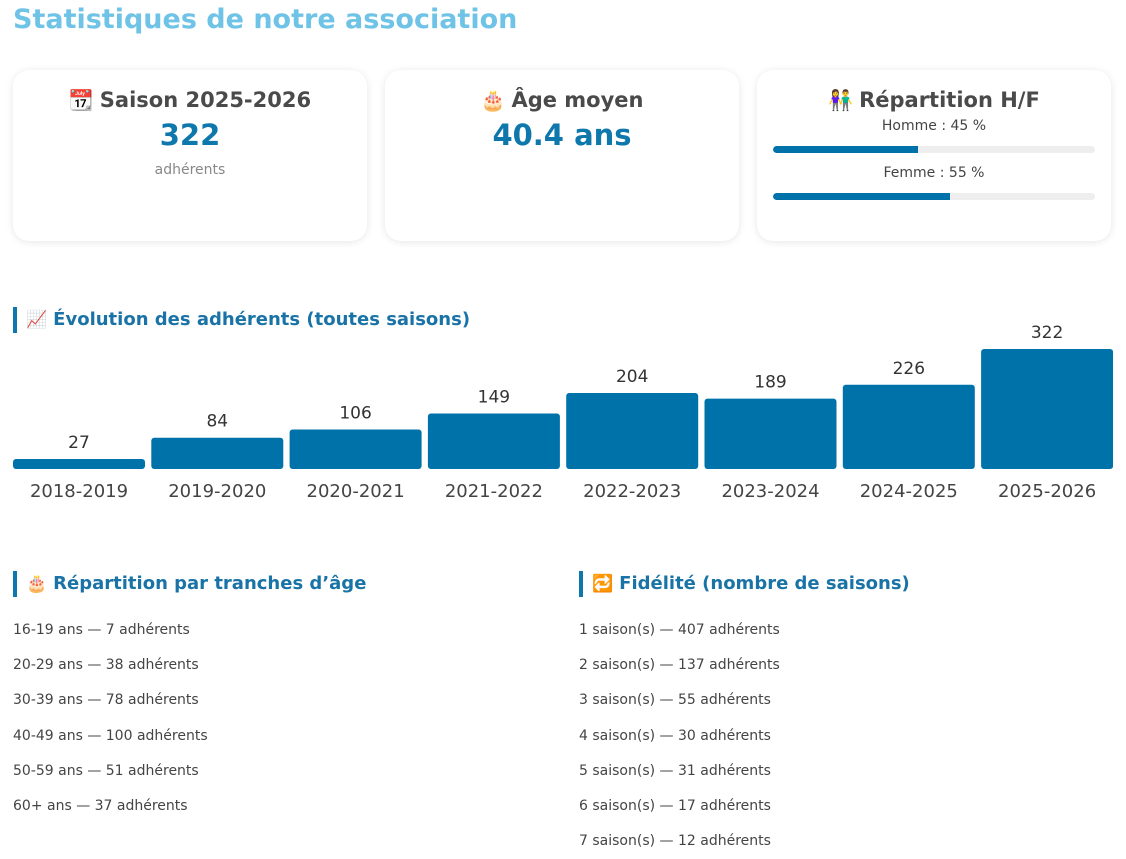 The width and height of the screenshot is (1126, 859). I want to click on chart-category-label: 2024-2025, so click(909, 491).